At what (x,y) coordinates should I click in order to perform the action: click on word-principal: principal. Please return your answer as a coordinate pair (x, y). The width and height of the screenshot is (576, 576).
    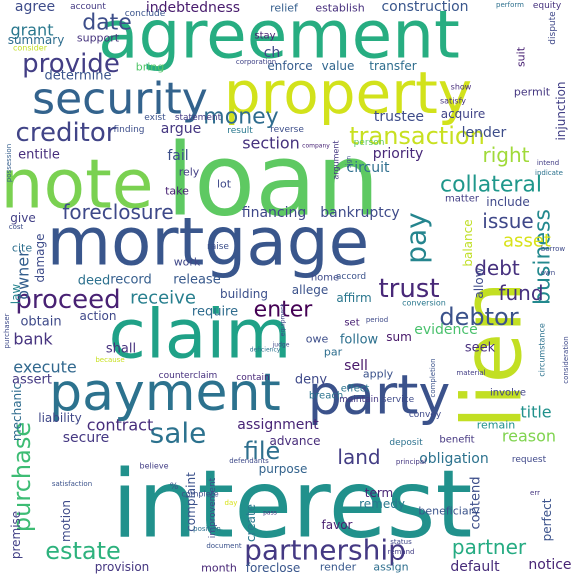
    Looking at the image, I should click on (411, 462).